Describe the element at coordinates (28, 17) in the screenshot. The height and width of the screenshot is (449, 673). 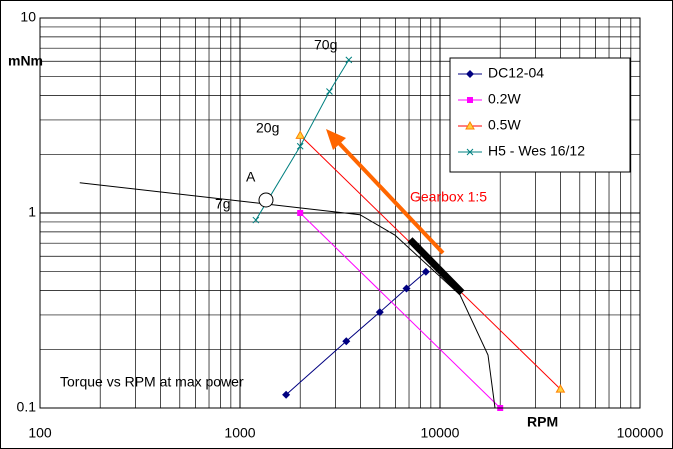
I see `y-tick-label: 10` at that location.